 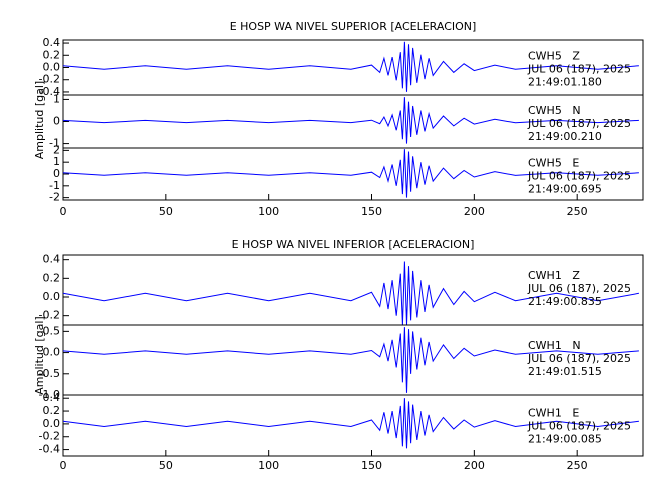 What do you see at coordinates (554, 110) in the screenshot?
I see `station-label: CWH5 N` at bounding box center [554, 110].